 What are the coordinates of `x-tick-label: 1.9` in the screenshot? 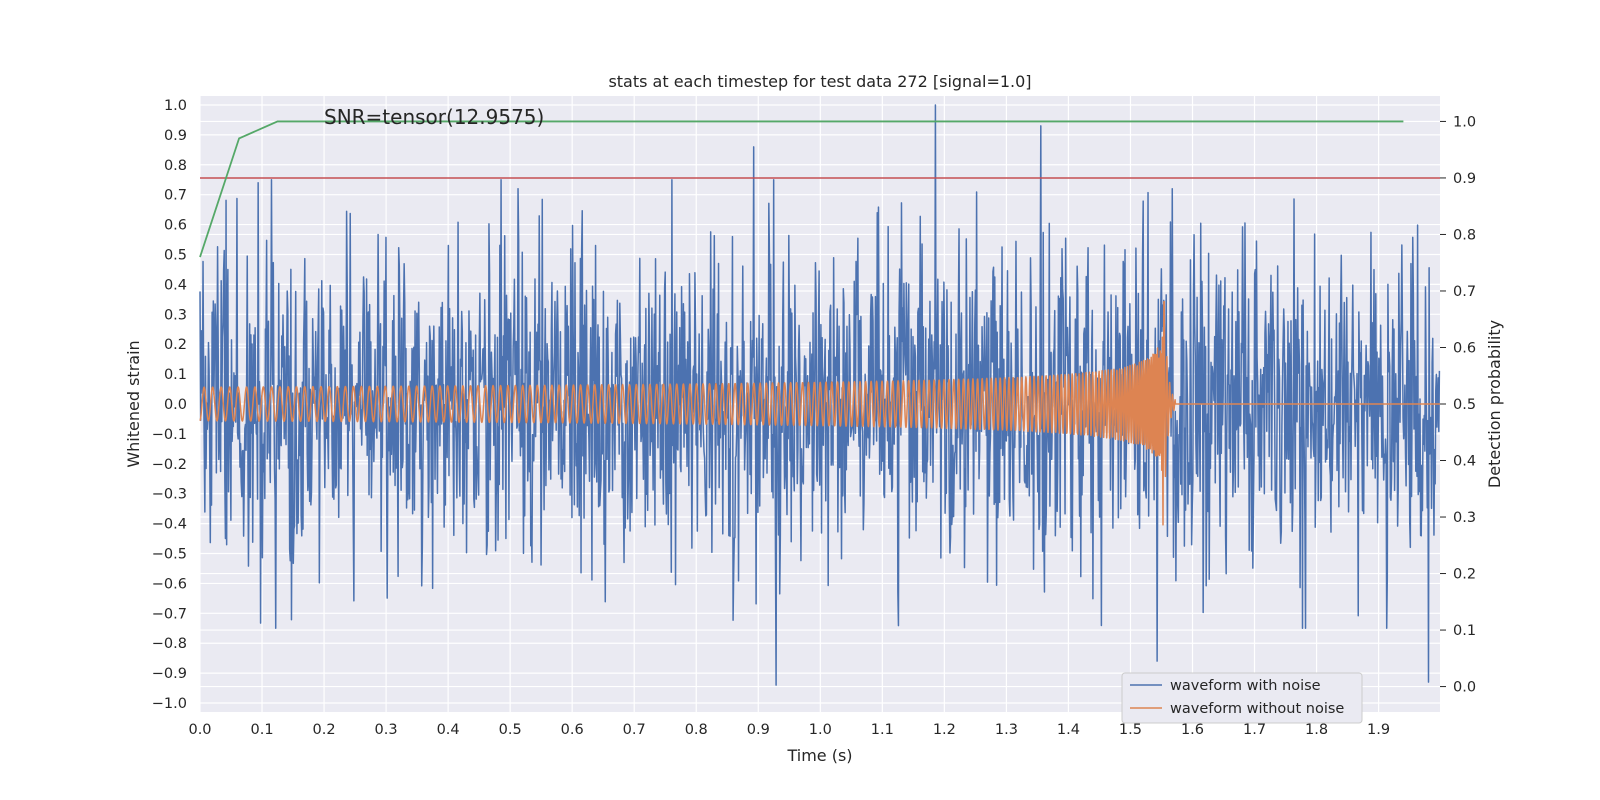 It's located at (1378, 730).